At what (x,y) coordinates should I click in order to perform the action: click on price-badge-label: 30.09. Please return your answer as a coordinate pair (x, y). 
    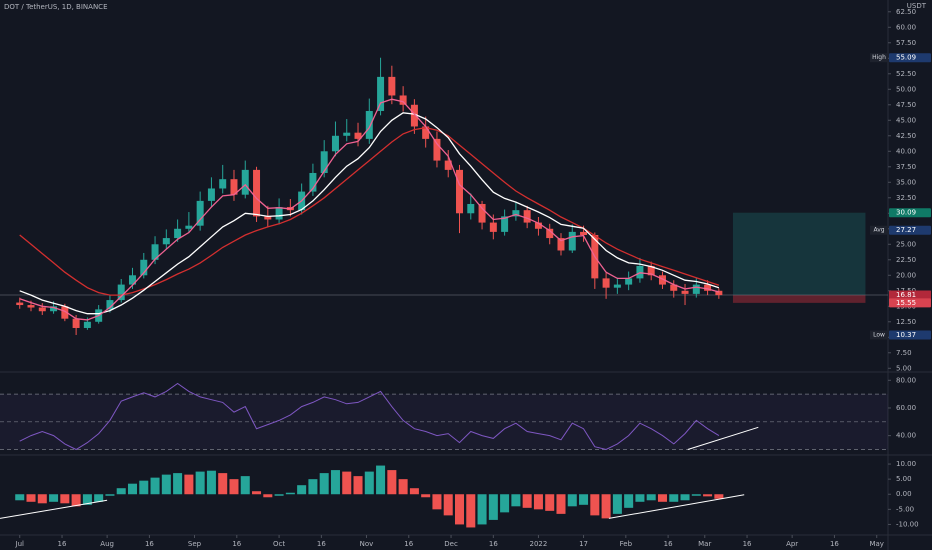
    Looking at the image, I should click on (906, 213).